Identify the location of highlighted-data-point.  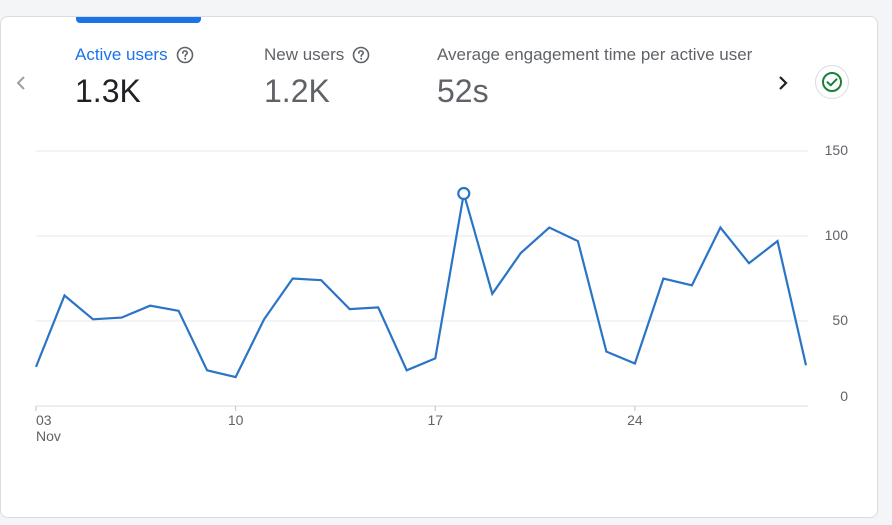
(464, 193).